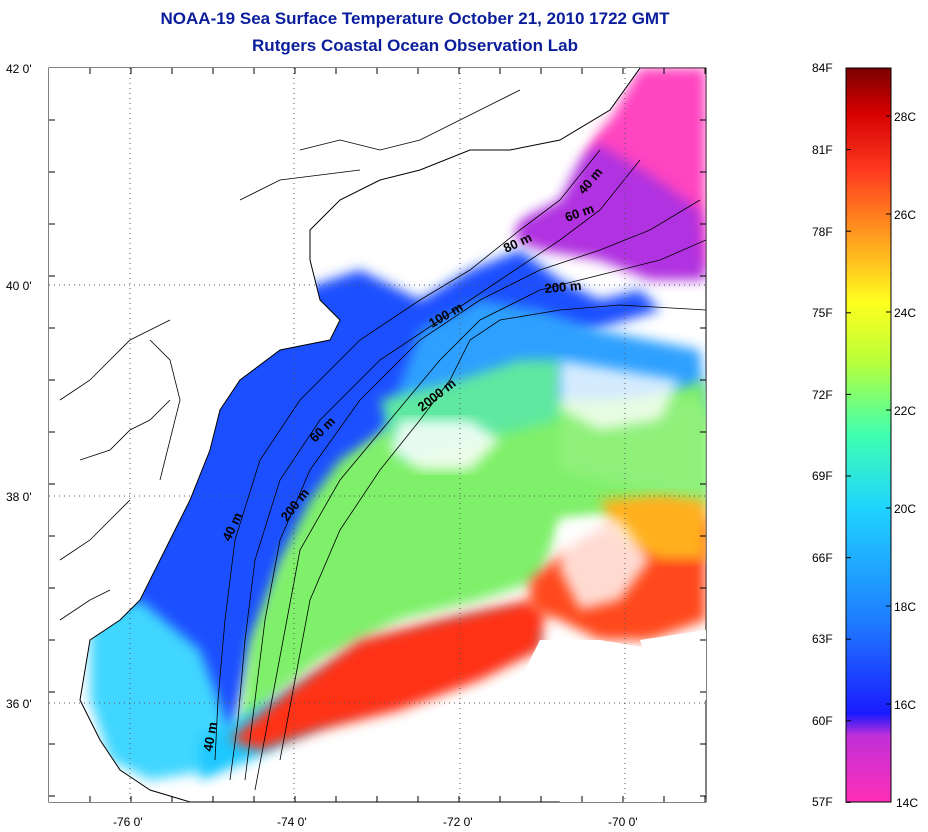 The image size is (928, 832). I want to click on lon-label-70: -70 0', so click(623, 822).